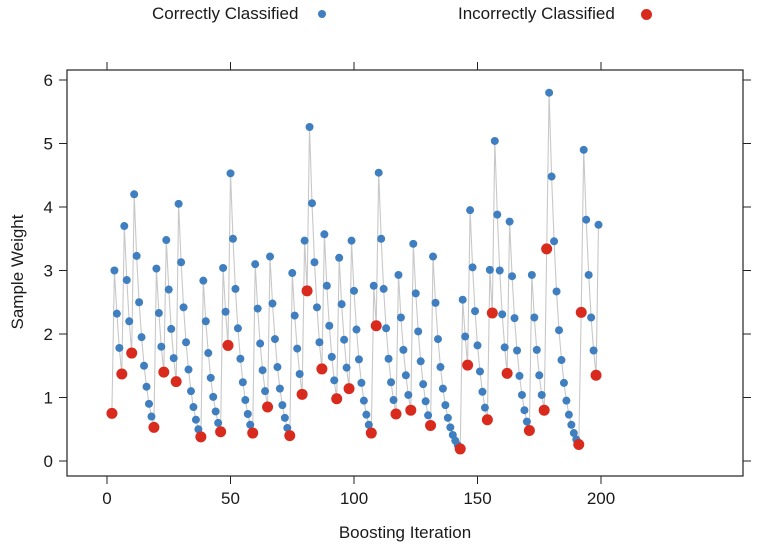 Image resolution: width=777 pixels, height=546 pixels. What do you see at coordinates (322, 14) in the screenshot?
I see `legend-marker-correct` at bounding box center [322, 14].